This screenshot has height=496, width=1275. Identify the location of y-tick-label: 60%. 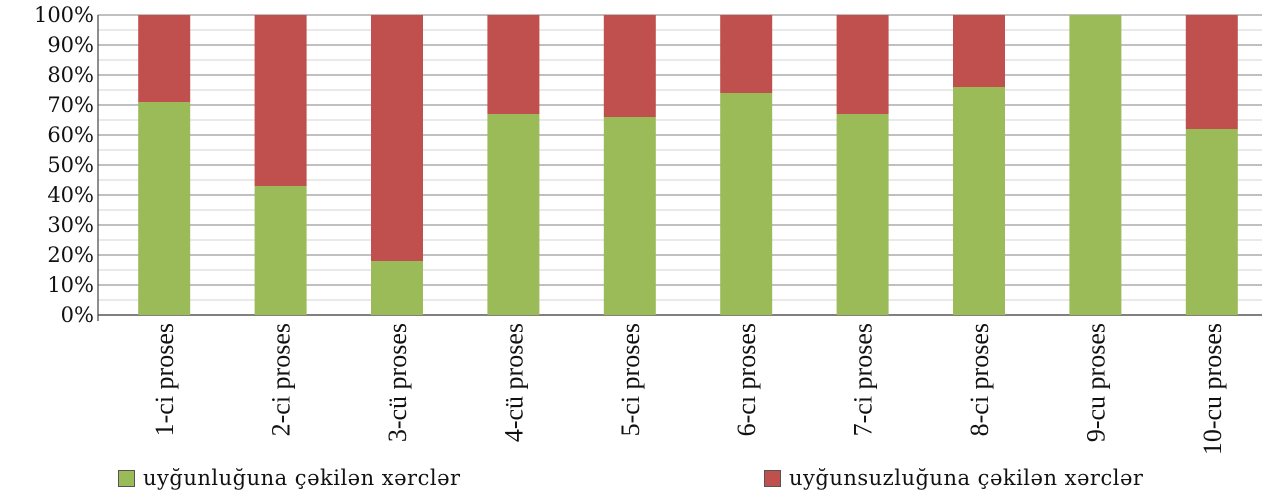
(70, 135).